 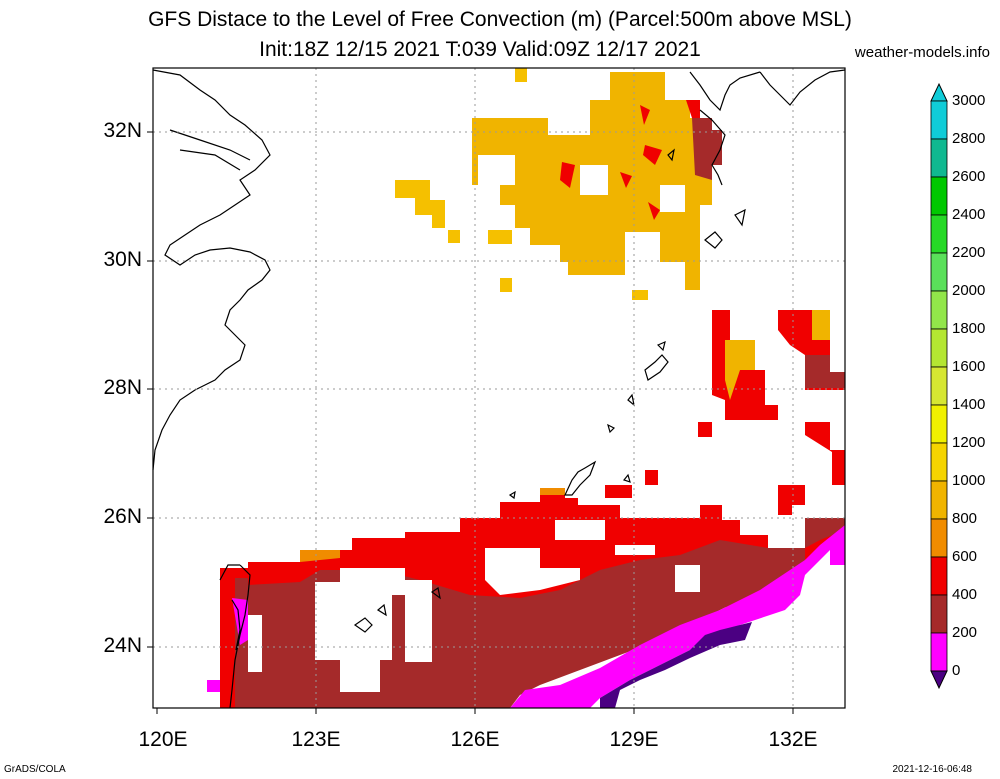 I want to click on lon-label-123e: 123E, so click(x=316, y=739).